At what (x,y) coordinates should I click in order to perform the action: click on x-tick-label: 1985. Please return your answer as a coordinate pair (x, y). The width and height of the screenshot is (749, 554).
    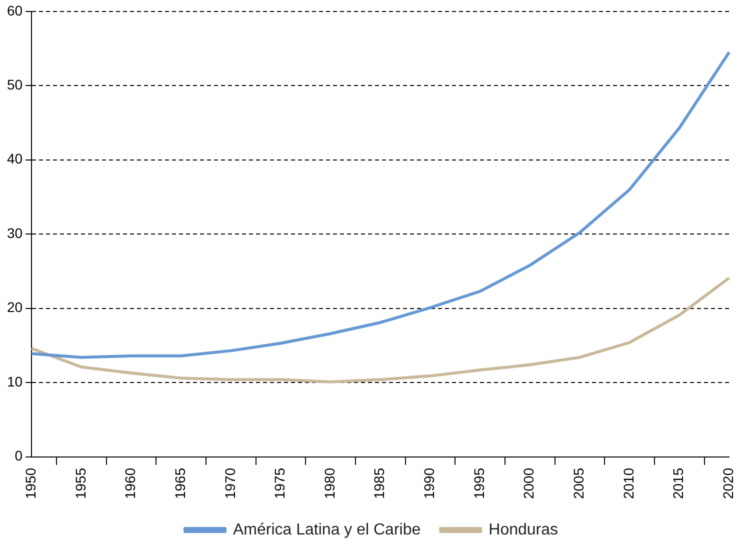
    Looking at the image, I should click on (379, 484).